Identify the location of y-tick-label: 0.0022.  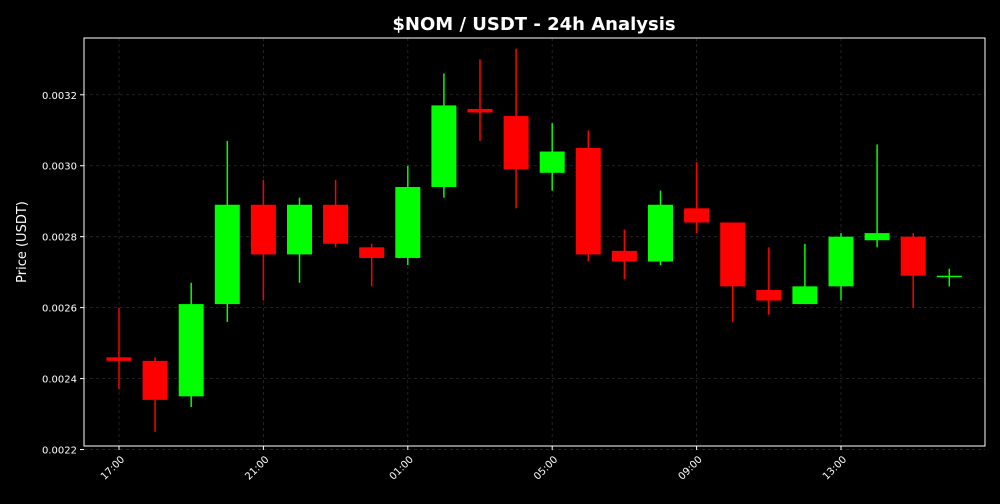
(59, 451).